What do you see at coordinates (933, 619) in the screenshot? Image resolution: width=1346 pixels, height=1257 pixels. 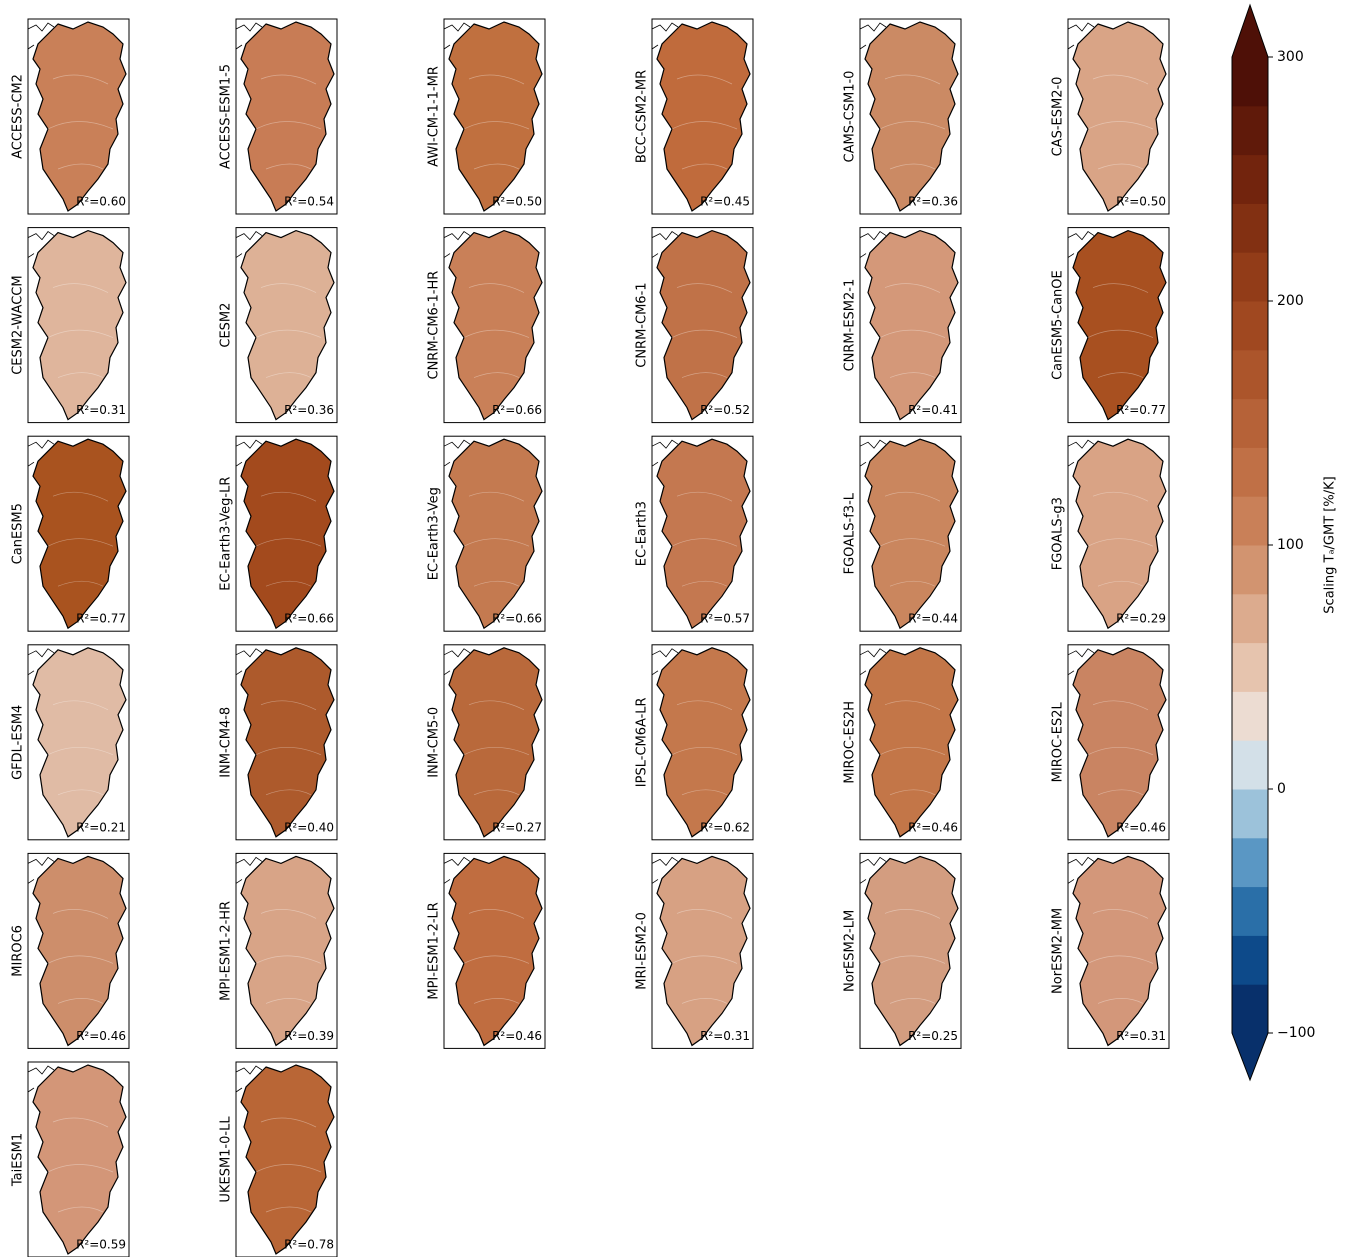 I see `r2-label: R²=0.44` at bounding box center [933, 619].